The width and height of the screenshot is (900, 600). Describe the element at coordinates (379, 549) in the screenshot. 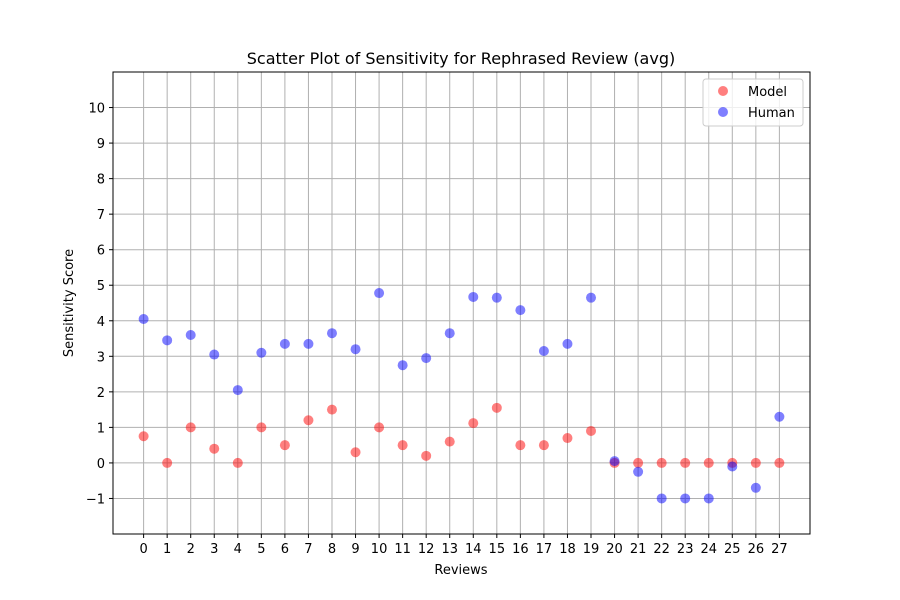

I see `x-tick-label: 10` at that location.